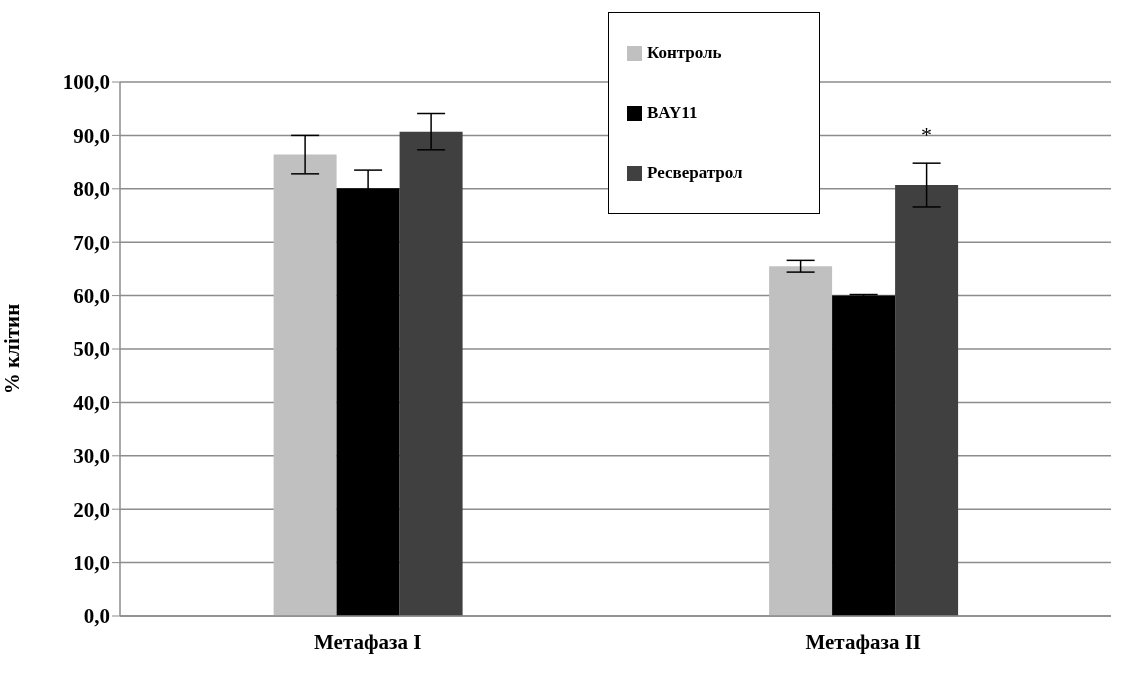 The width and height of the screenshot is (1131, 680). What do you see at coordinates (91, 563) in the screenshot?
I see `y-tick-label: 10,0` at bounding box center [91, 563].